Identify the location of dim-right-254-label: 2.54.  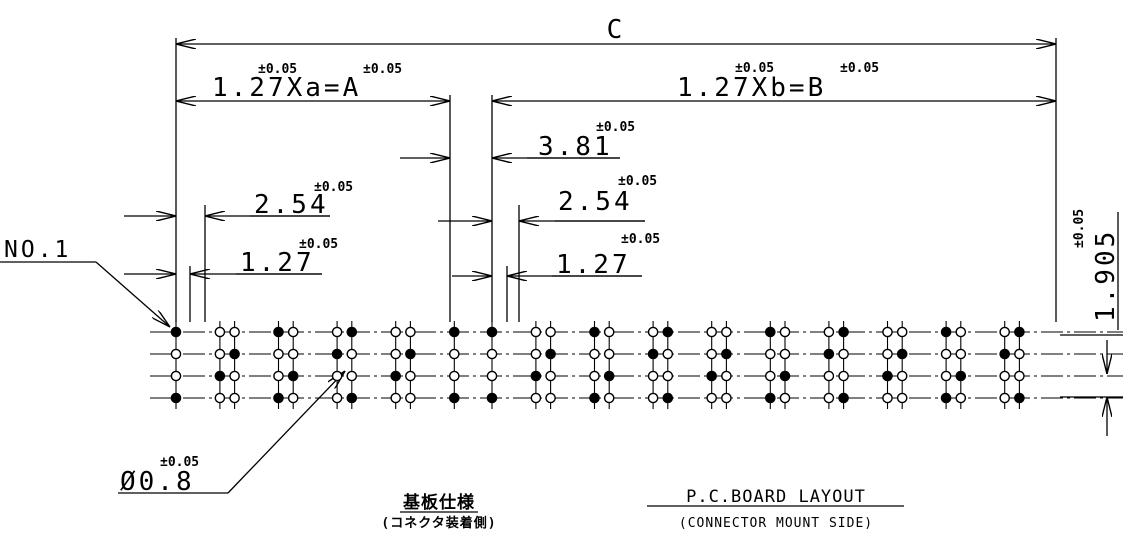
(595, 202).